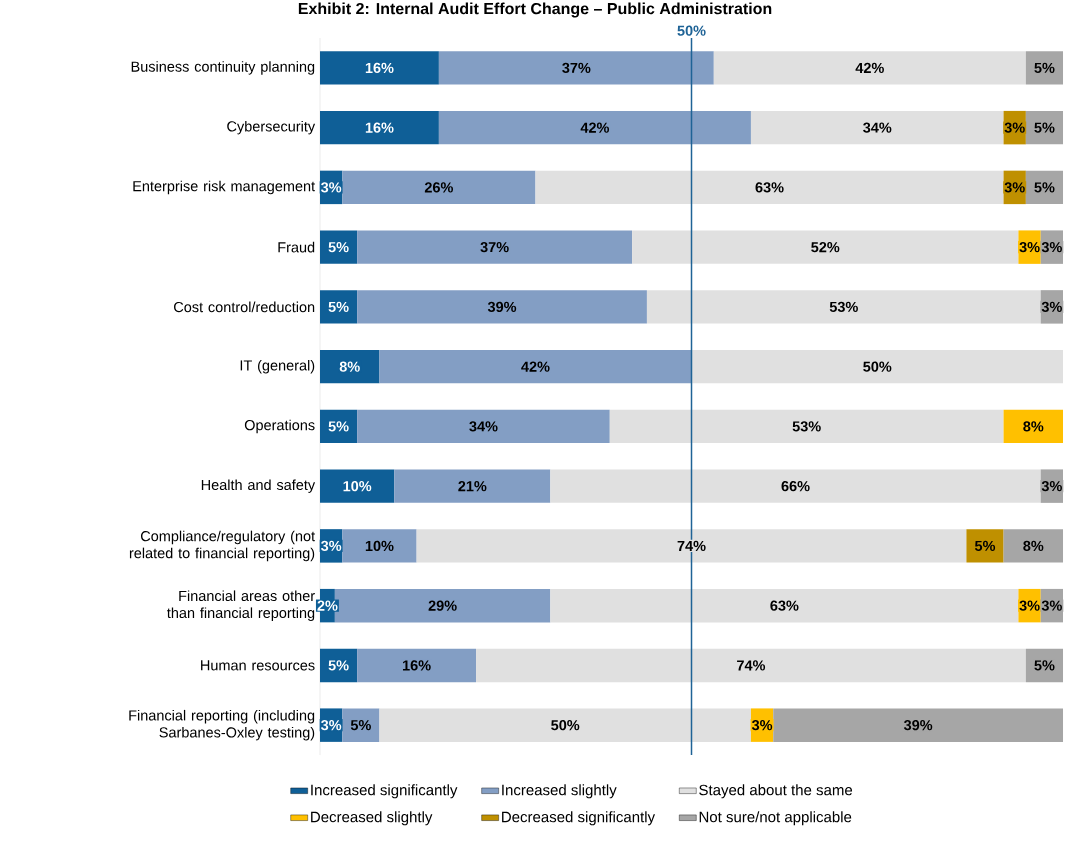 The height and width of the screenshot is (848, 1071). Describe the element at coordinates (776, 791) in the screenshot. I see `legend-label: Stayed about the same` at that location.